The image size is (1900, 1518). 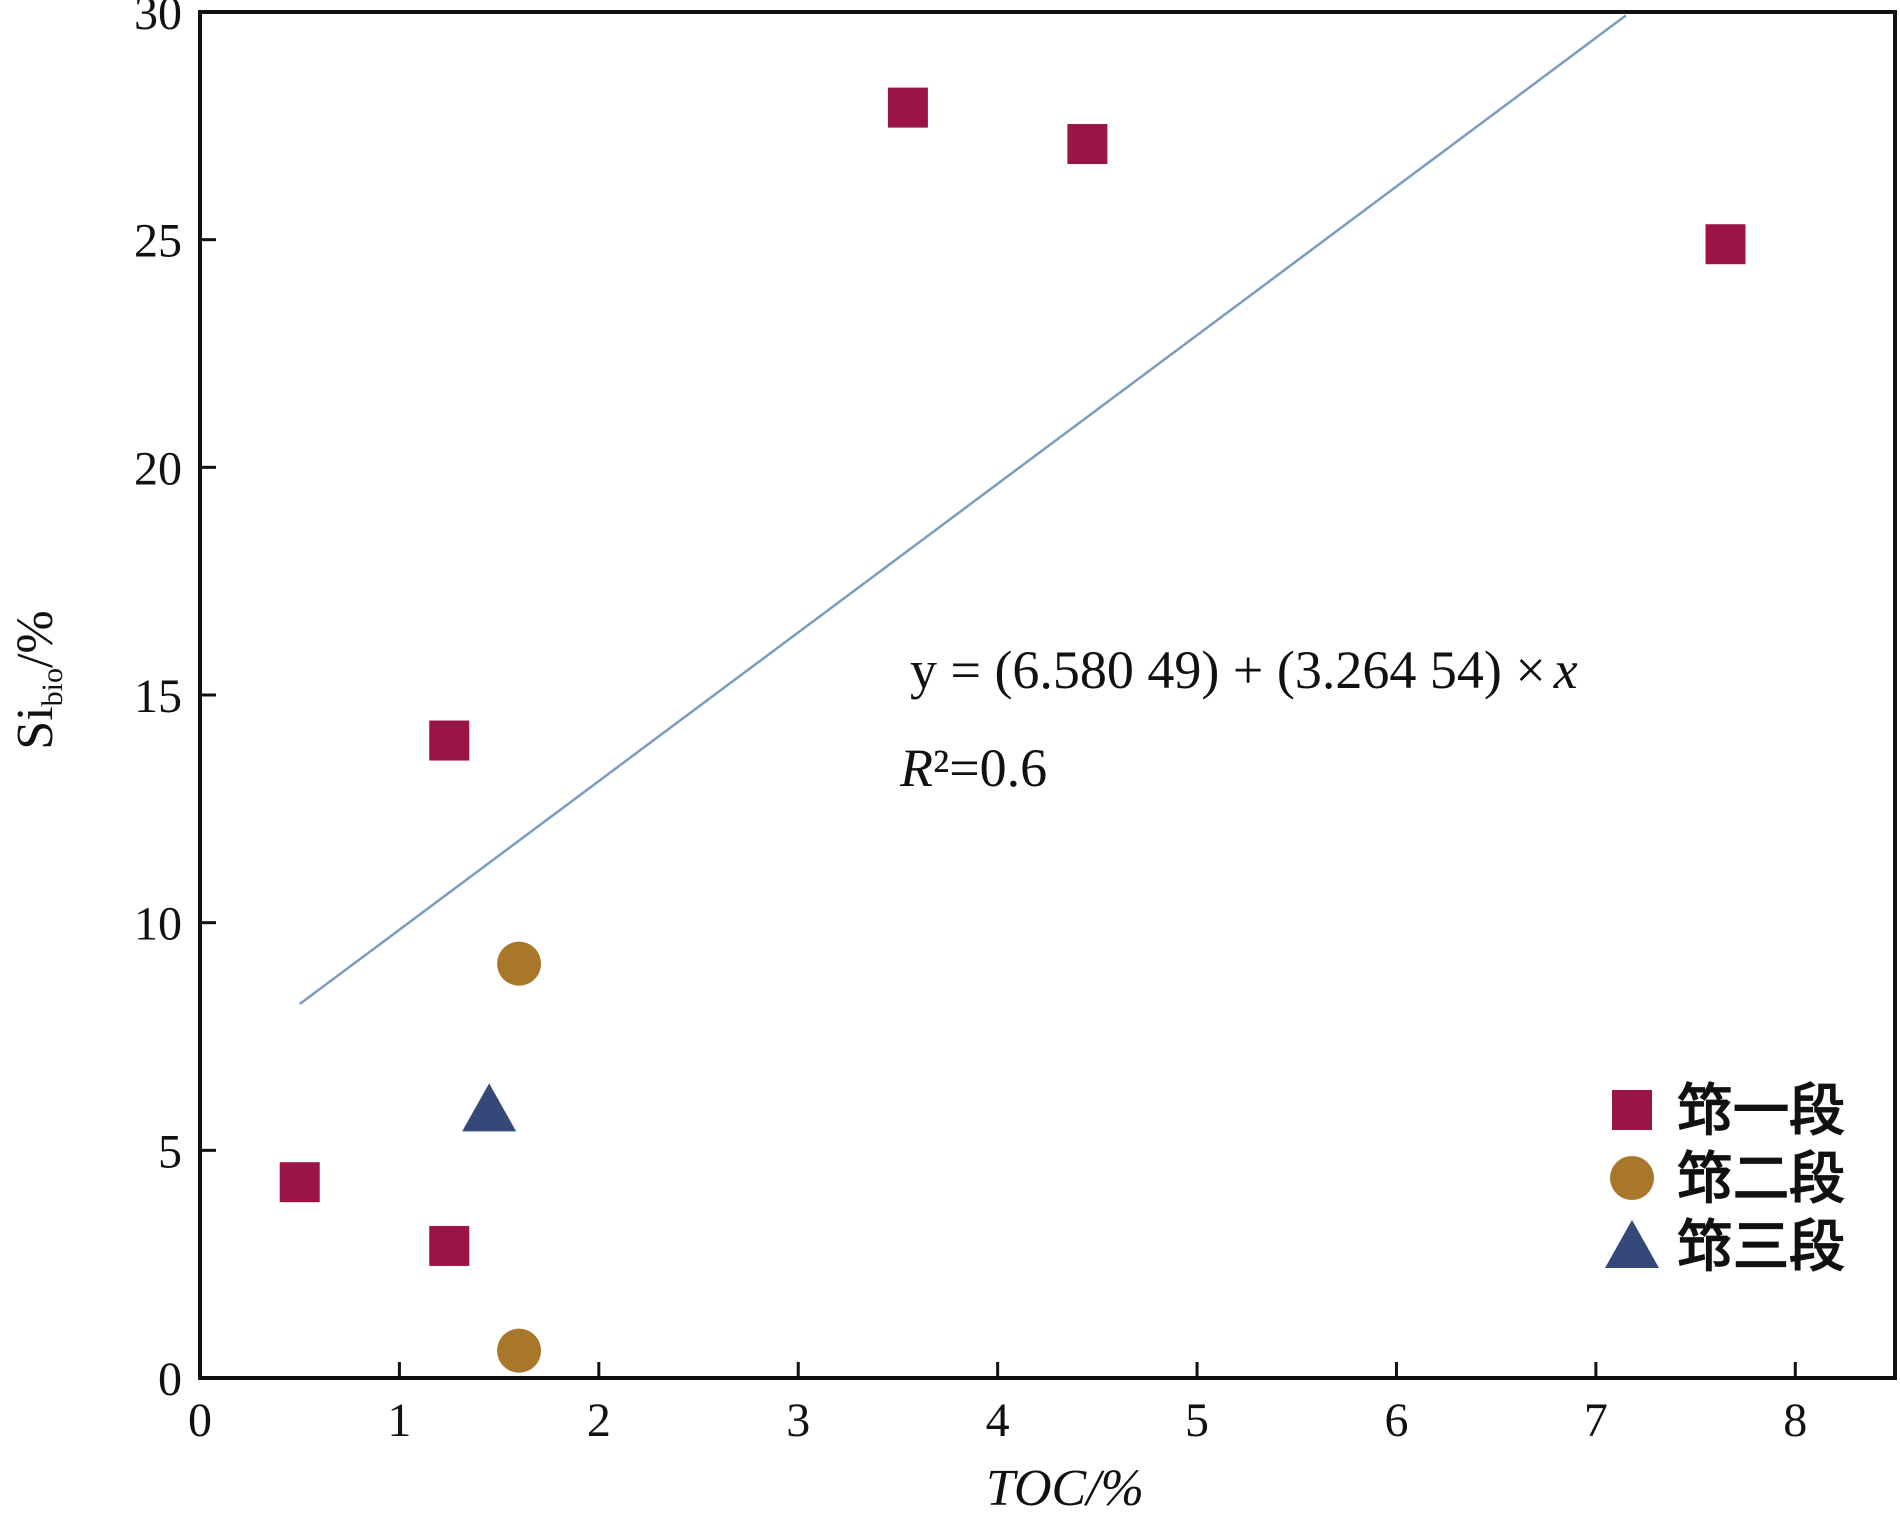 What do you see at coordinates (158, 696) in the screenshot?
I see `y-tick-label: 15` at bounding box center [158, 696].